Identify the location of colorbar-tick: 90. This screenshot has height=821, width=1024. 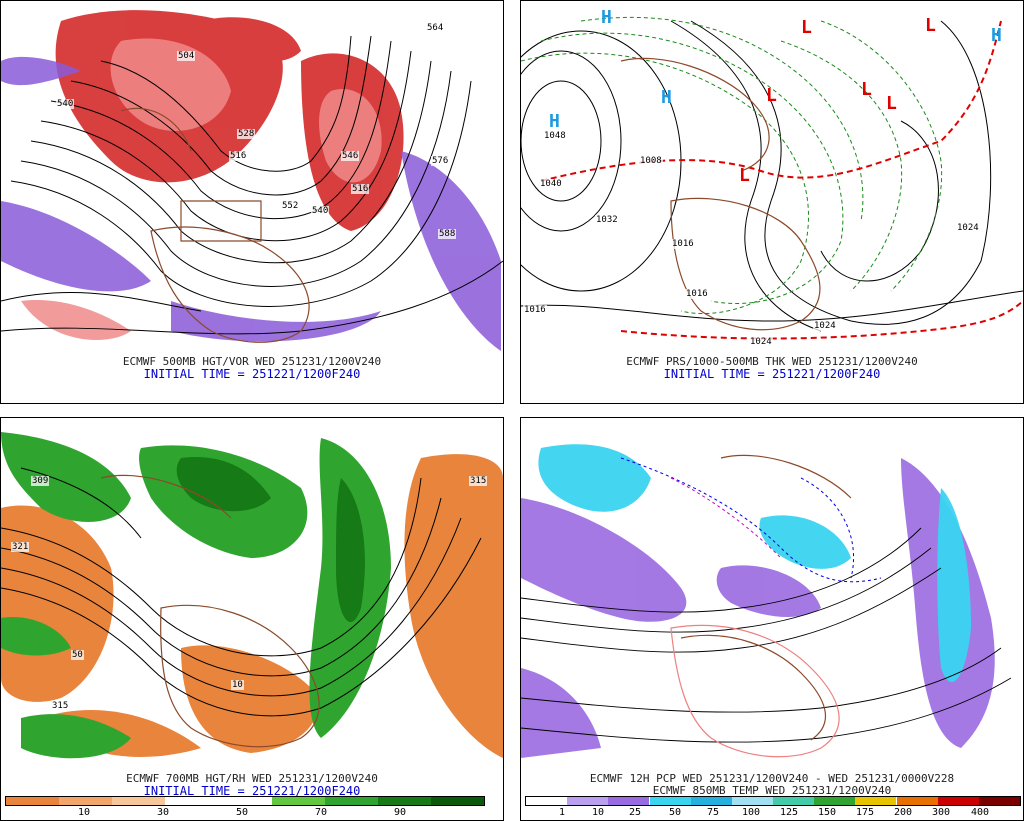
(400, 812).